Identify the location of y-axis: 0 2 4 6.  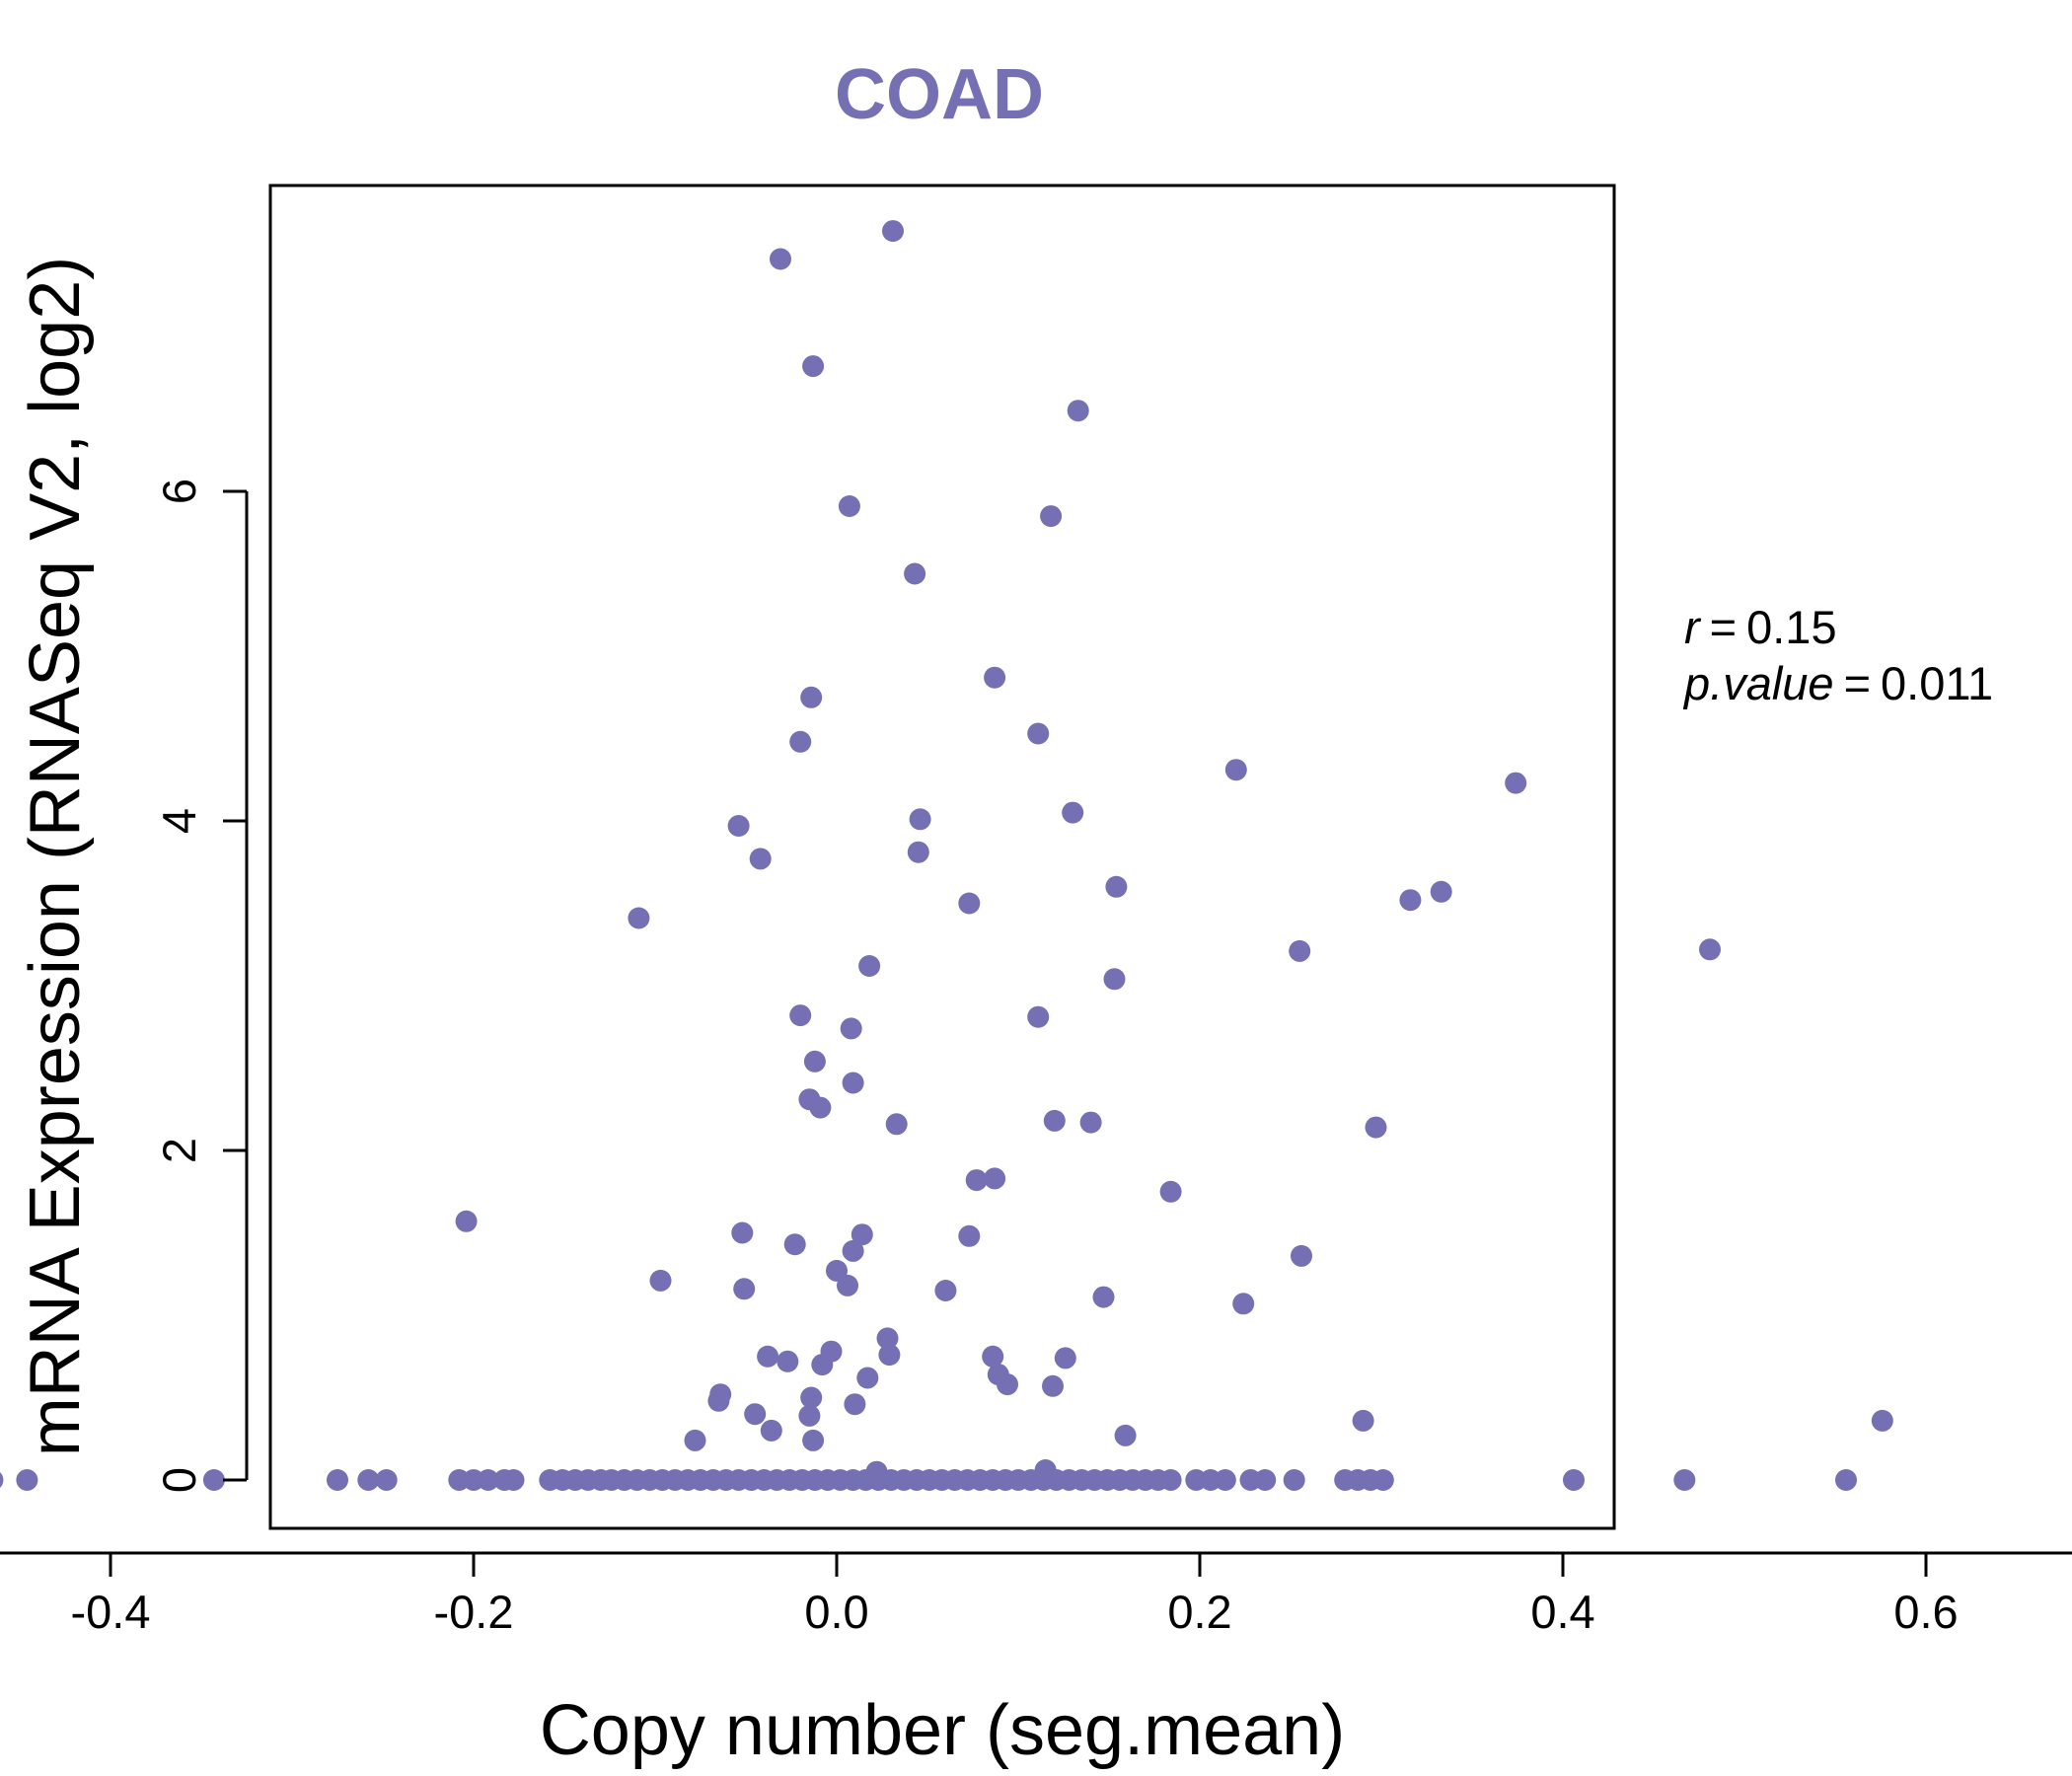
(201, 986).